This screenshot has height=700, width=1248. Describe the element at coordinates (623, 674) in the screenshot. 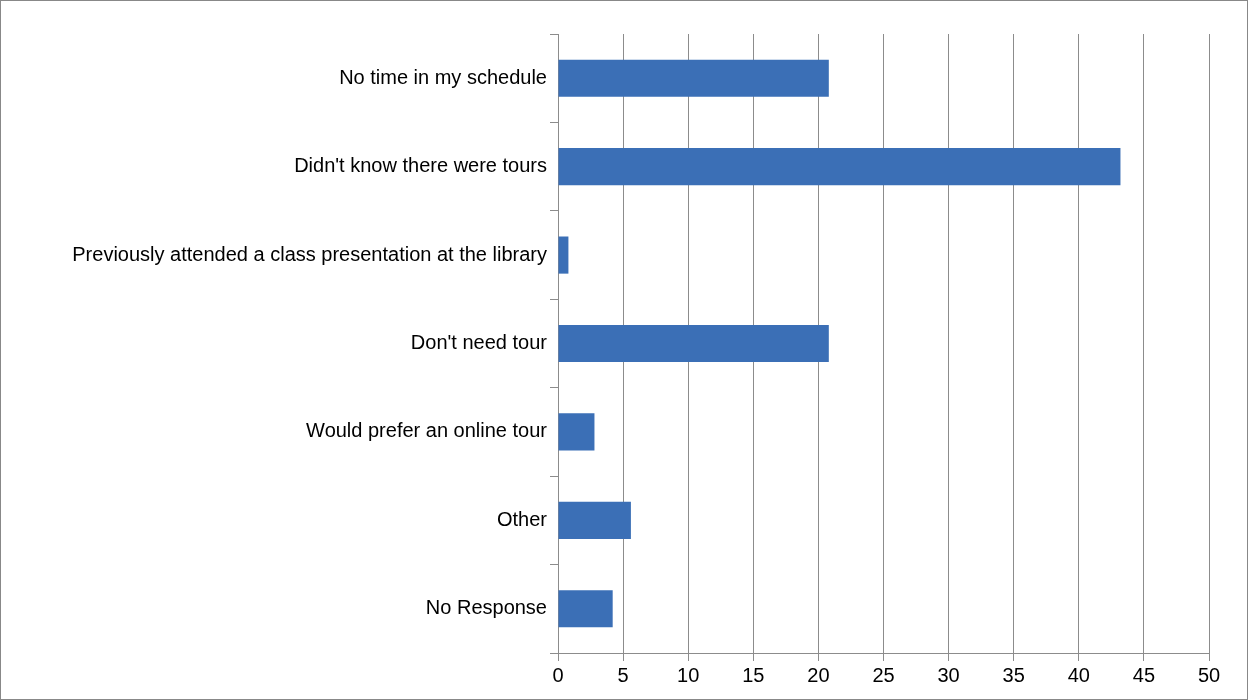

I see `x-tick-label: 5` at that location.